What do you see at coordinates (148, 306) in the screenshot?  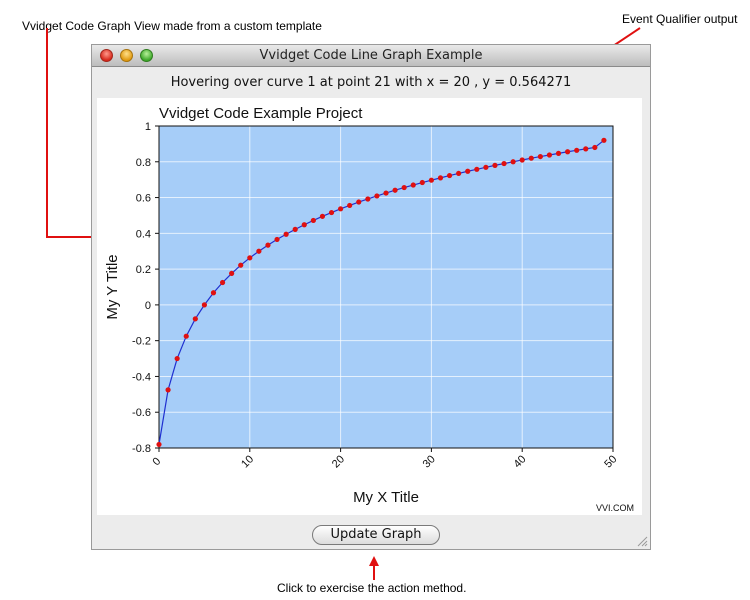 I see `y-tick-label: 0` at bounding box center [148, 306].